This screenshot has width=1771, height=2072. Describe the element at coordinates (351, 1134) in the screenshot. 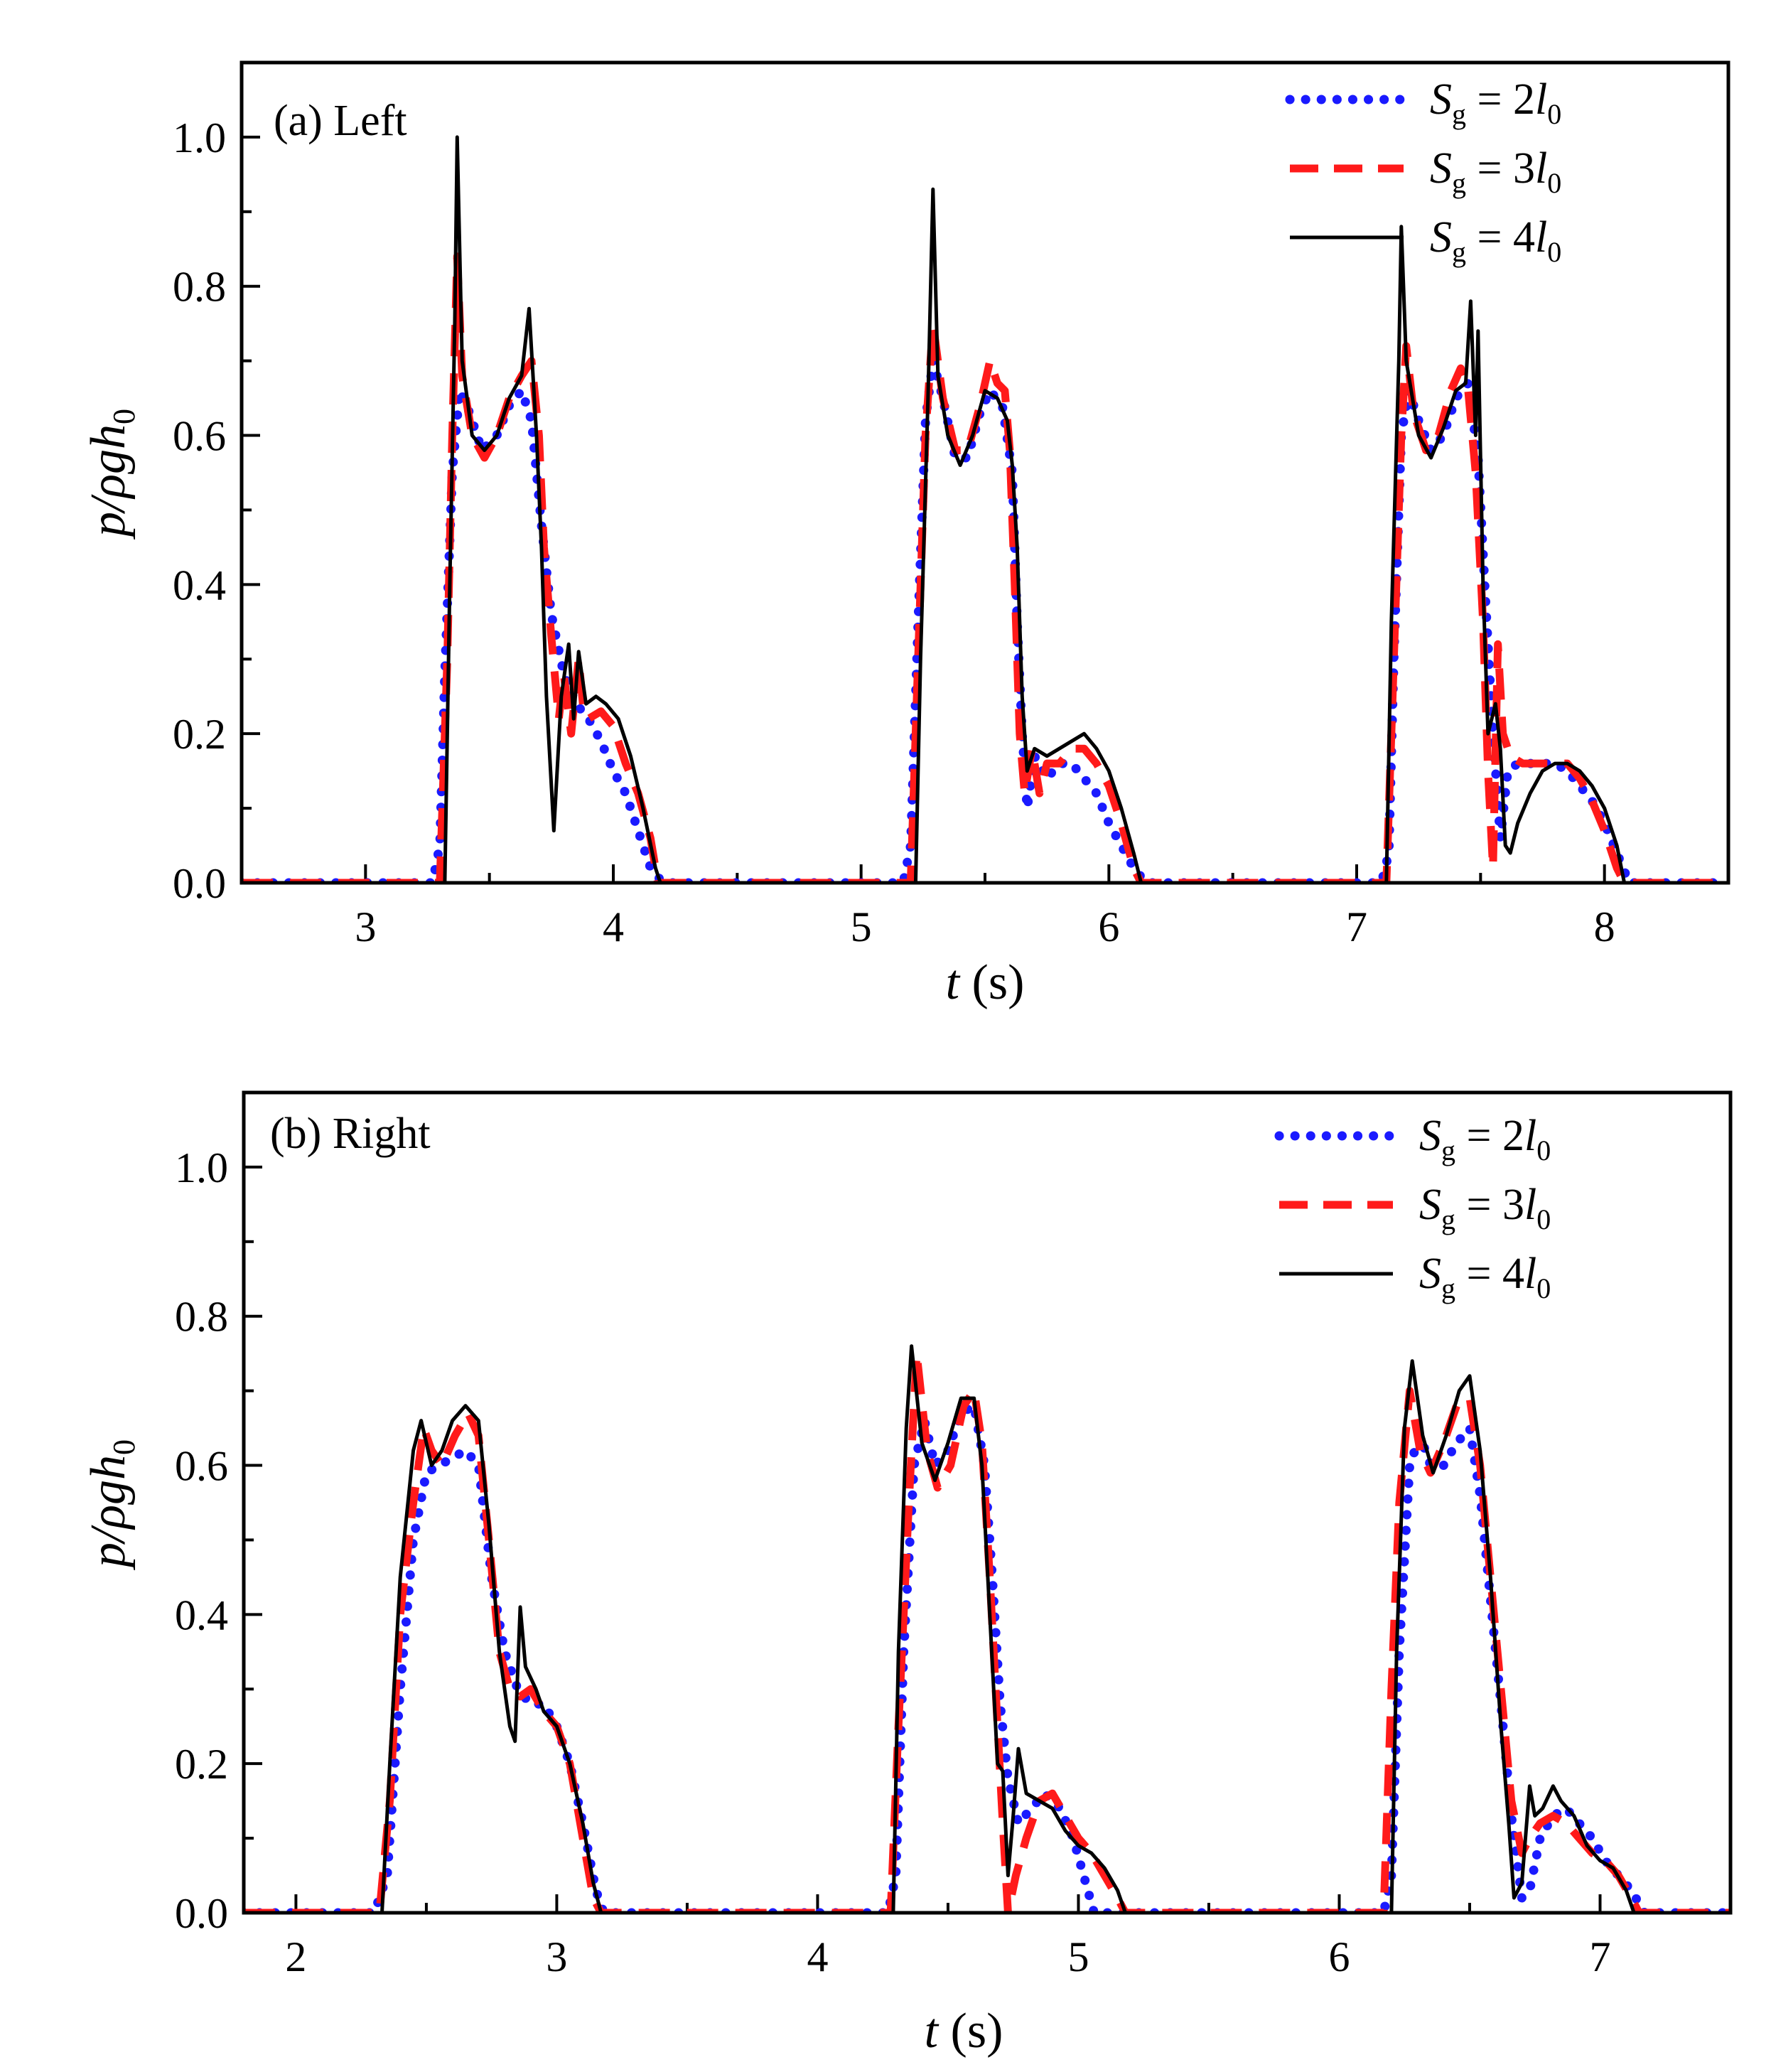

I see `panel-right-label: (b) Right` at that location.